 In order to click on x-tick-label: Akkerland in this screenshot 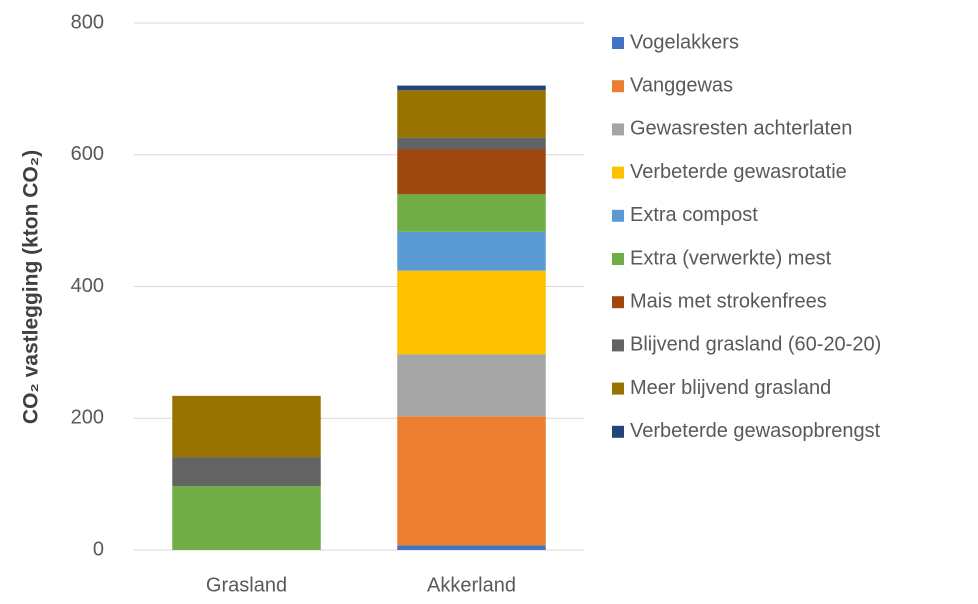, I will do `click(471, 585)`.